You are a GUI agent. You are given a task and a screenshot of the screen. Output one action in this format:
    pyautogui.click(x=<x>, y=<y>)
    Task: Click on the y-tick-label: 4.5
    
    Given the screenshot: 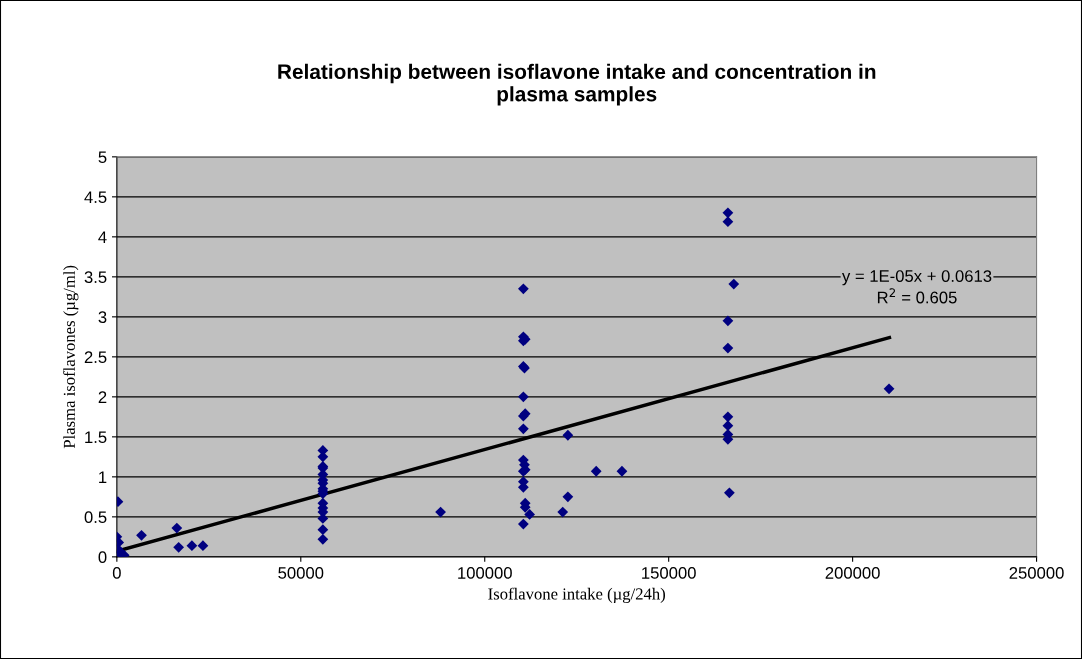 What is the action you would take?
    pyautogui.click(x=95, y=197)
    